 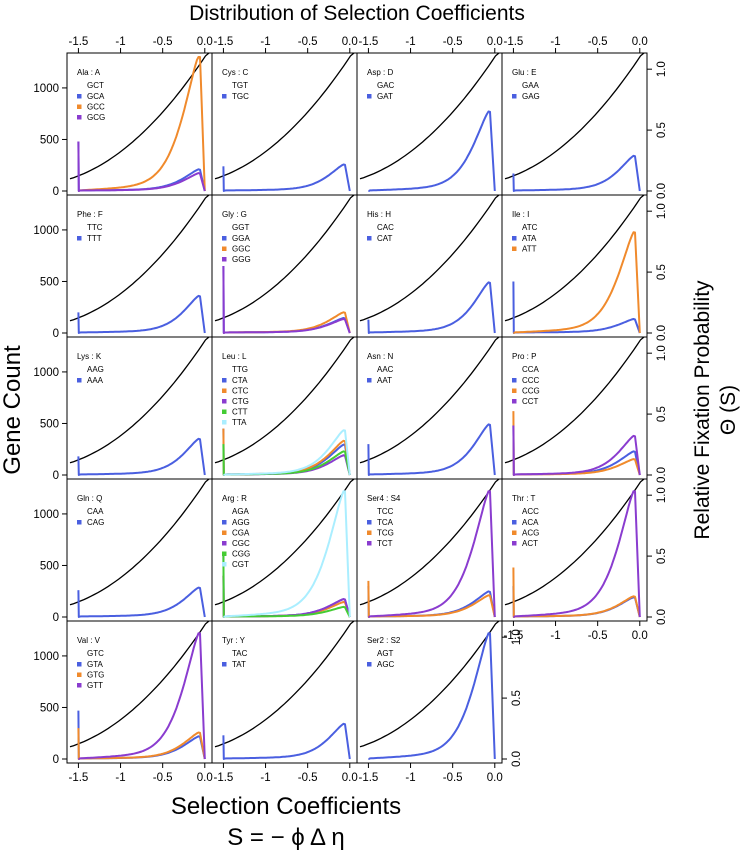 What do you see at coordinates (574, 550) in the screenshot?
I see `panel-frame` at bounding box center [574, 550].